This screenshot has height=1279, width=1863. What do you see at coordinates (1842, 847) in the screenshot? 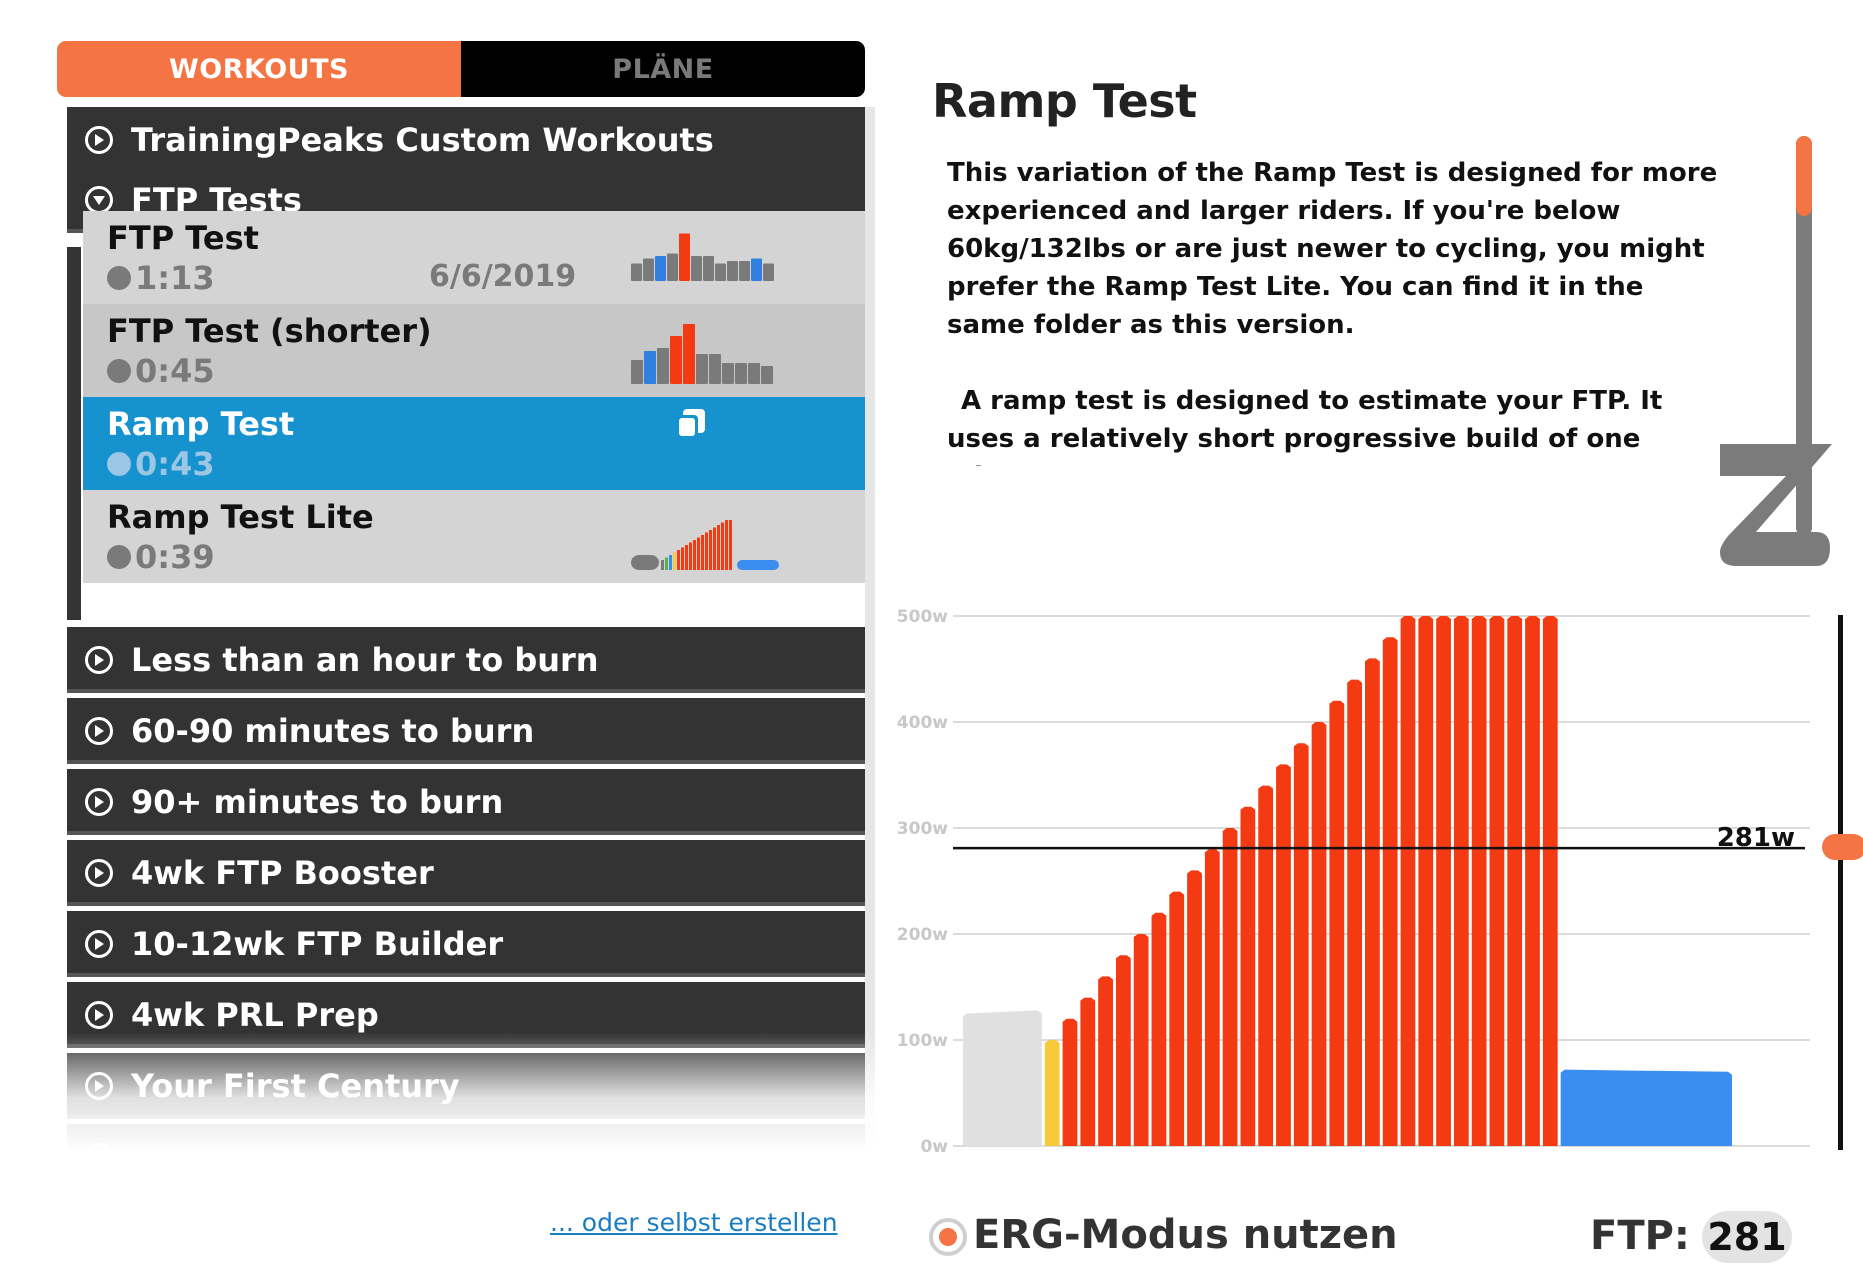
I see `ftp-slider-handle` at bounding box center [1842, 847].